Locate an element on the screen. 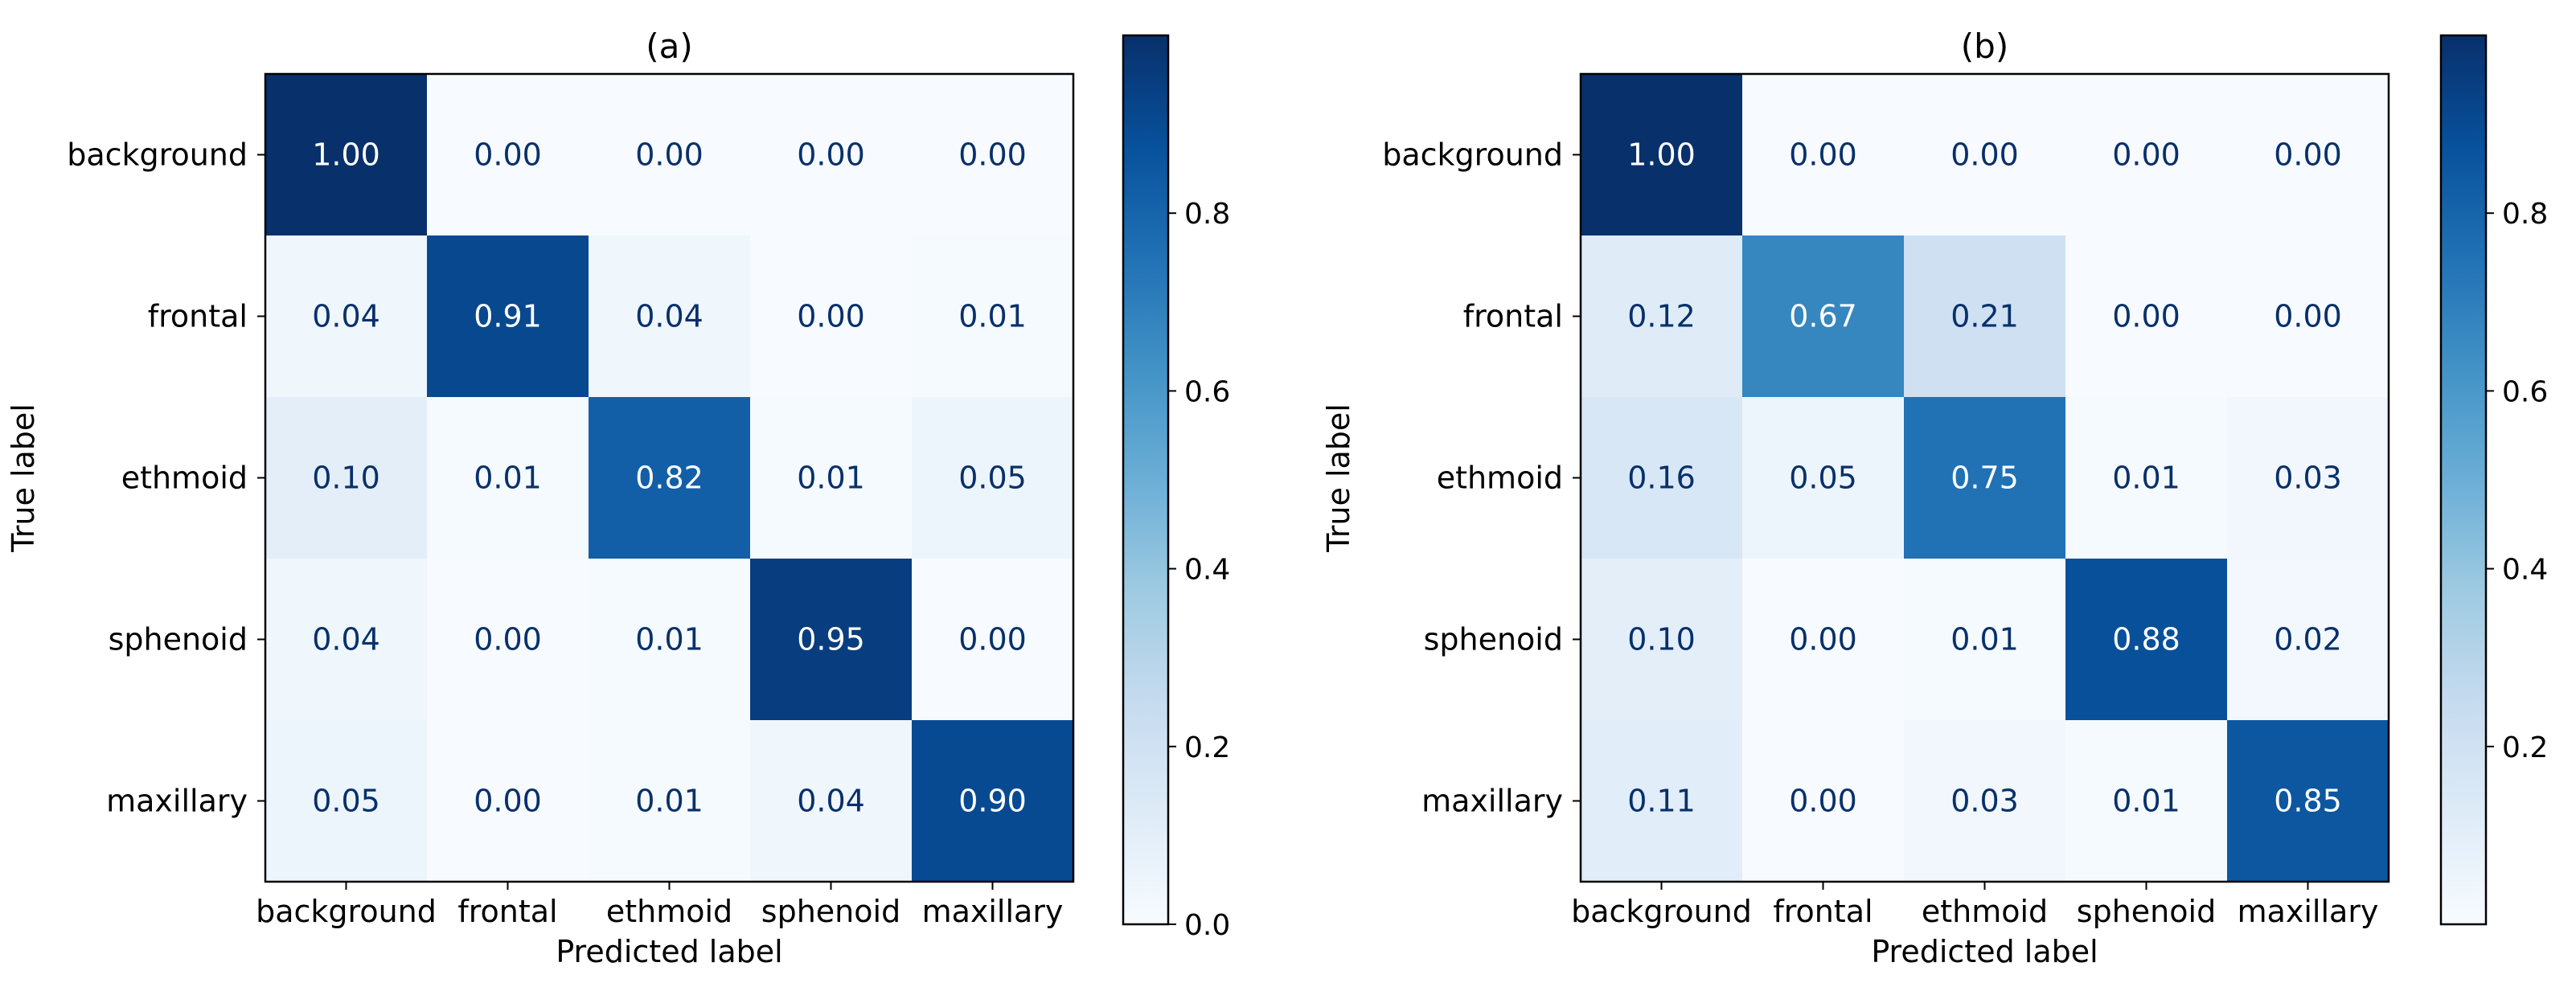 This screenshot has height=991, width=2576. cell-value-label: 0.91 is located at coordinates (508, 316).